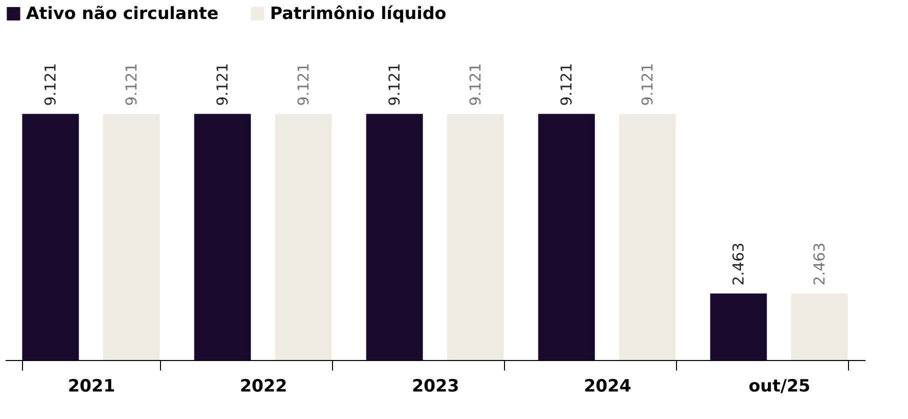  Describe the element at coordinates (264, 386) in the screenshot. I see `x-tick-label: 2022` at that location.